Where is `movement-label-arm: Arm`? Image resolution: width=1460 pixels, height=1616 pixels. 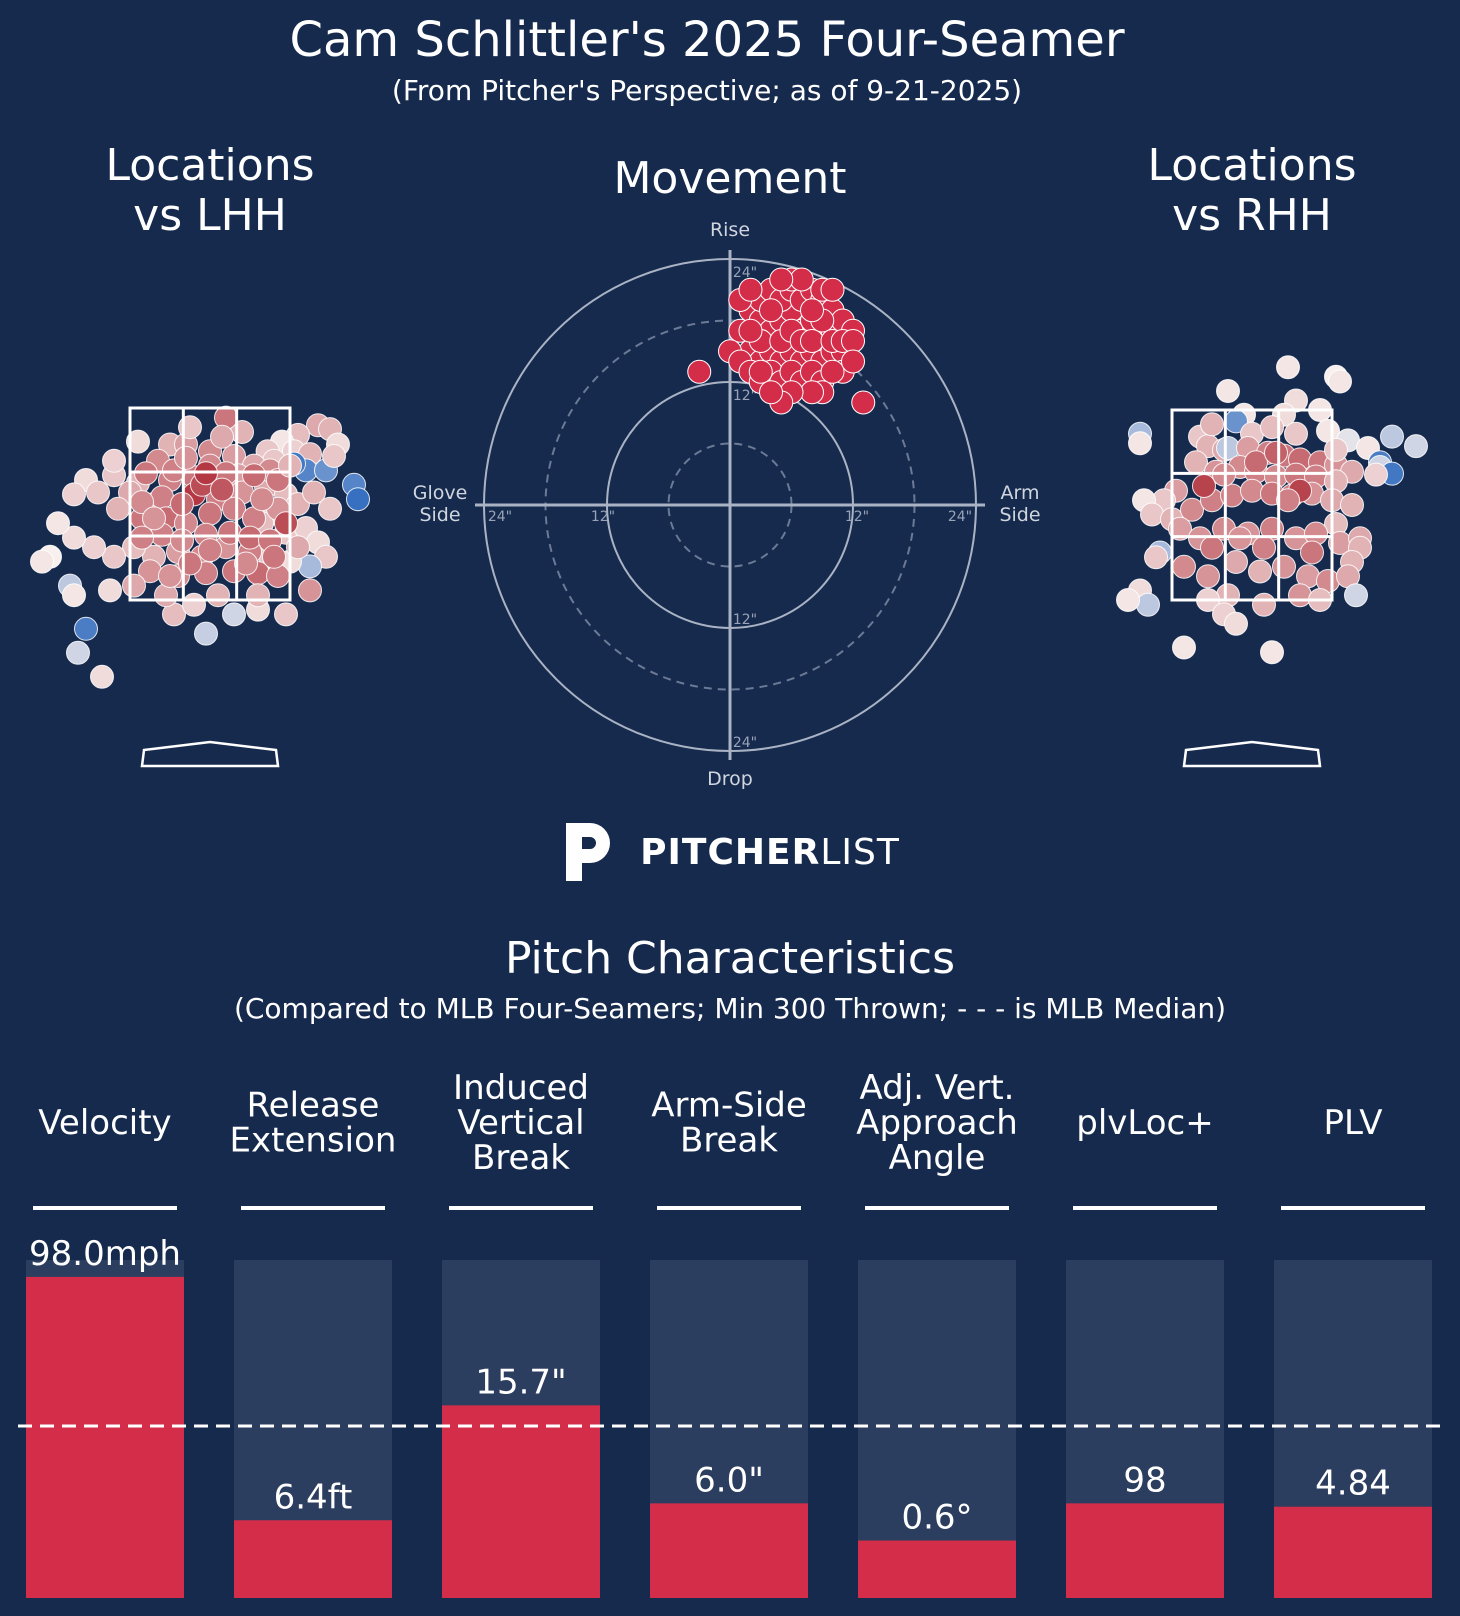 movement-label-arm: Arm is located at coordinates (1020, 493).